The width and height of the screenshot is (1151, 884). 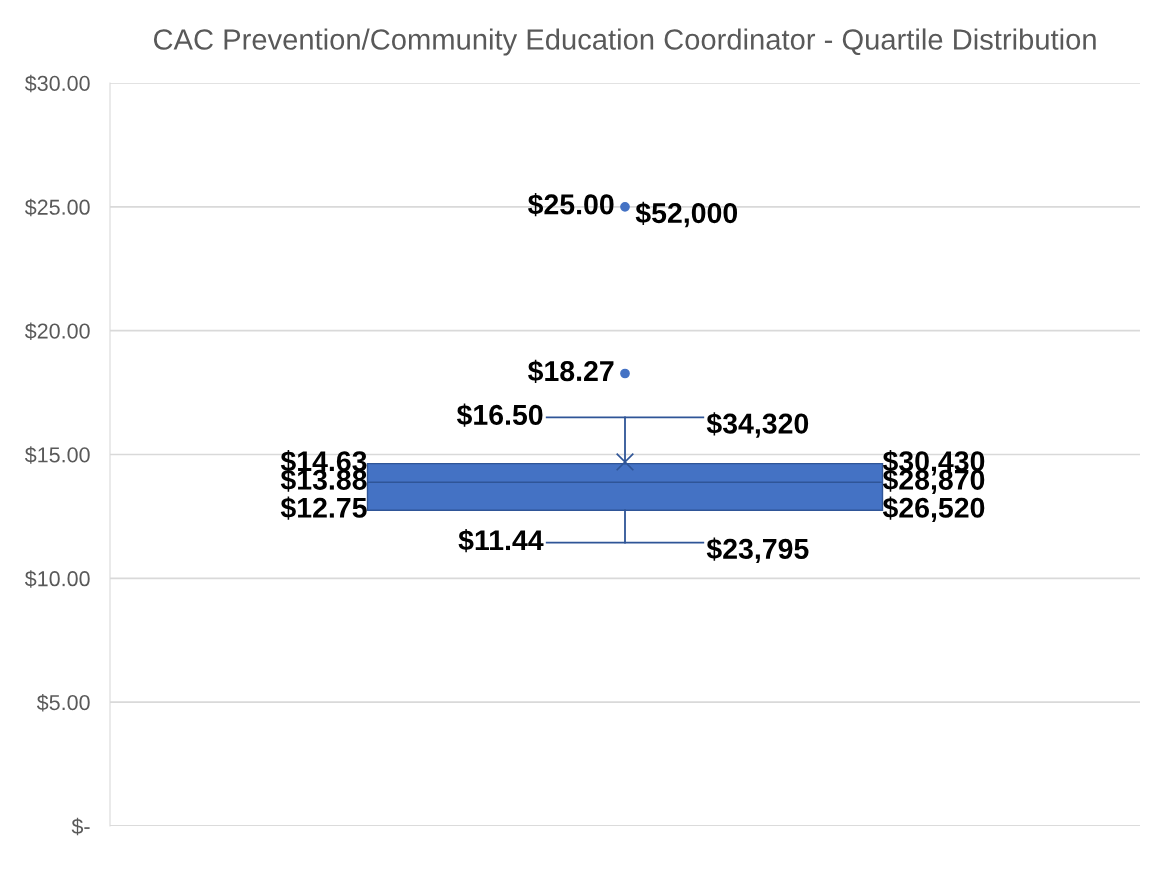 What do you see at coordinates (57, 207) in the screenshot?
I see `y-tick-label: $25.00` at bounding box center [57, 207].